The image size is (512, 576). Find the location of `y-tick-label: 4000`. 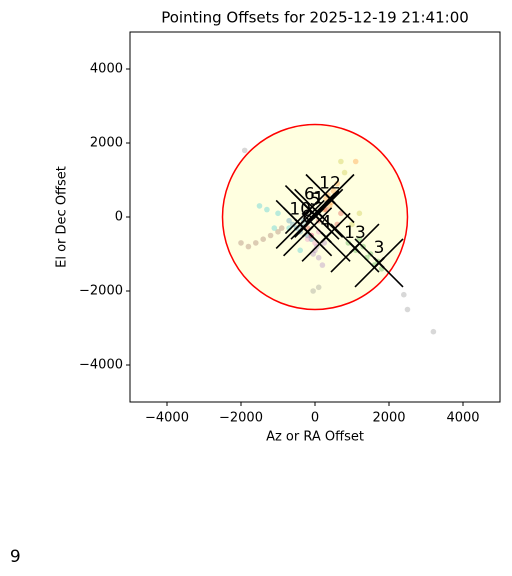

y-tick-label: 4000 is located at coordinates (106, 69).